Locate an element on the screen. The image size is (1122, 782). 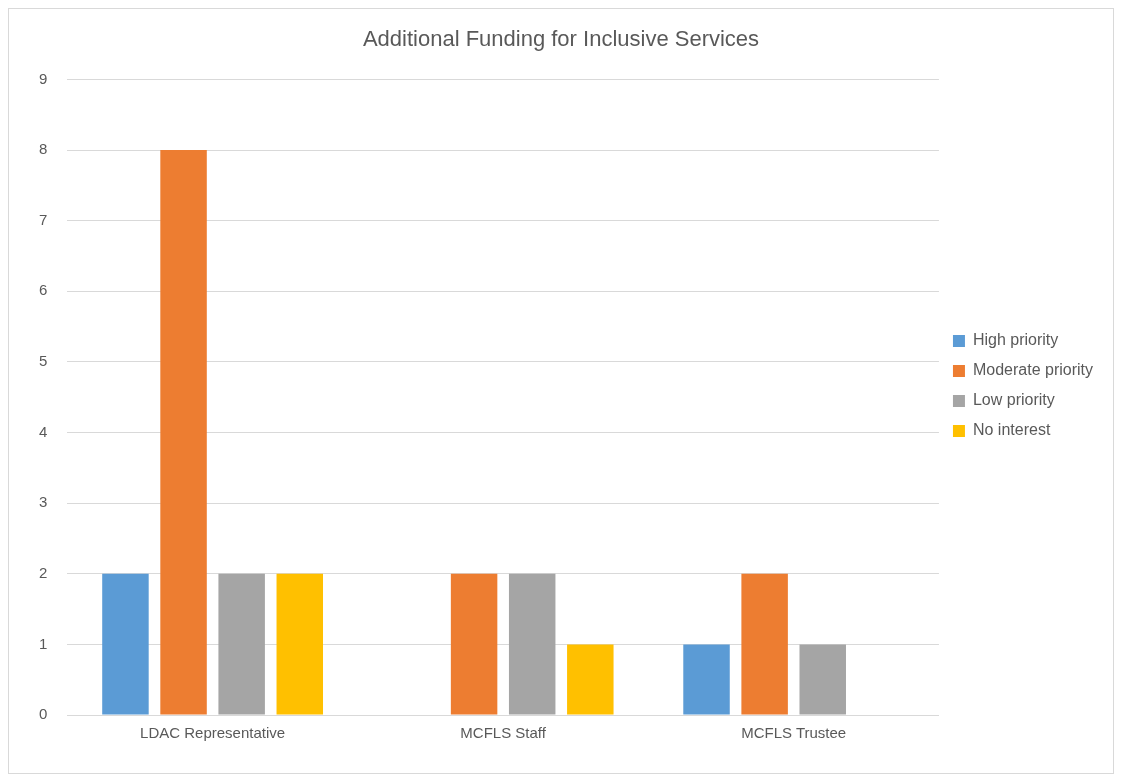
legend-label: No interest is located at coordinates (1011, 430).